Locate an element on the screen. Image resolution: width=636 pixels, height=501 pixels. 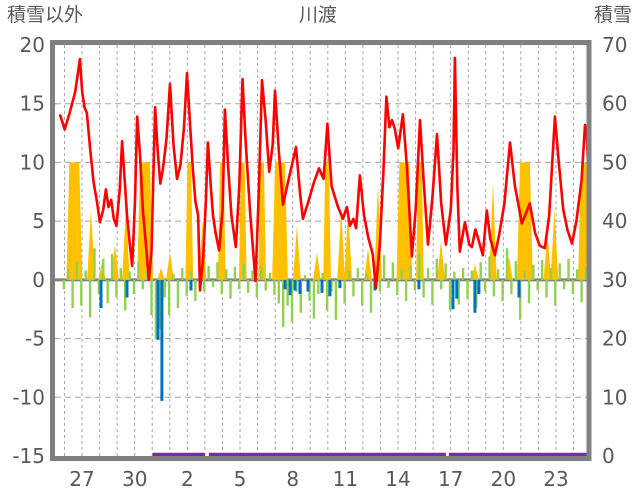
x-tick-label: 11 is located at coordinates (345, 479).